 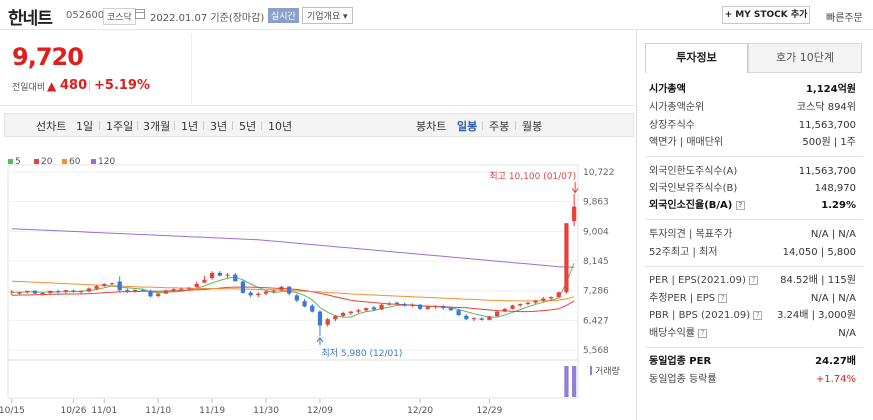 What do you see at coordinates (85, 126) in the screenshot?
I see `tab-1day: 1일` at bounding box center [85, 126].